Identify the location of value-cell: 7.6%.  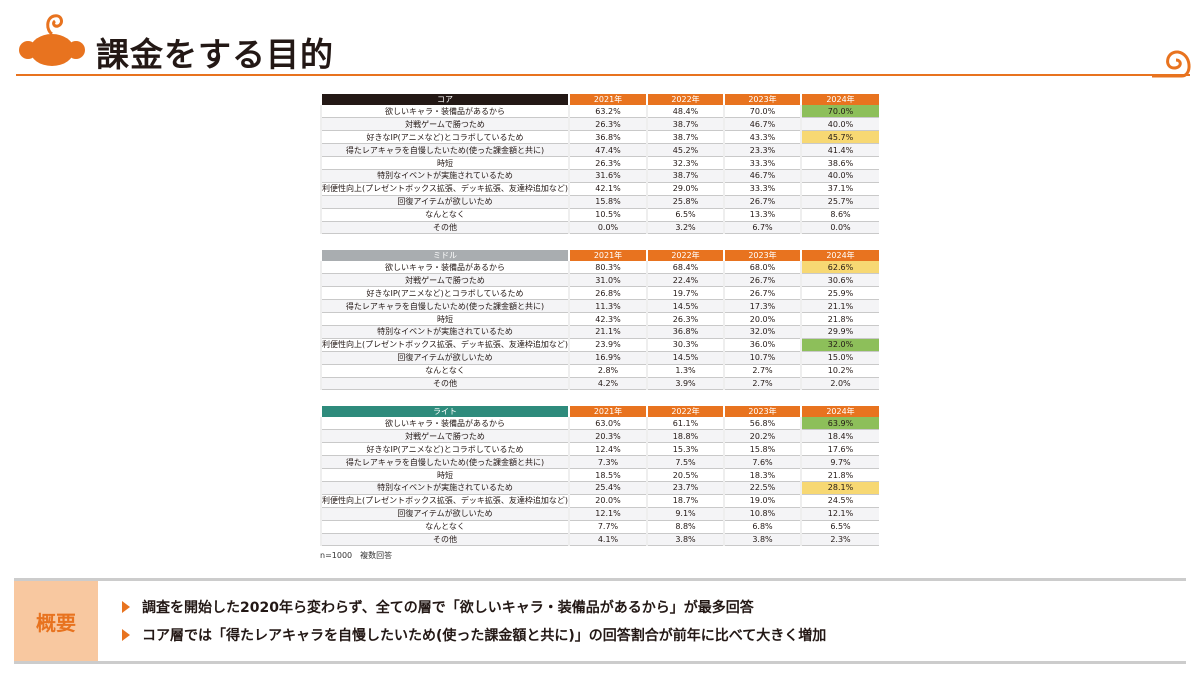
(762, 462).